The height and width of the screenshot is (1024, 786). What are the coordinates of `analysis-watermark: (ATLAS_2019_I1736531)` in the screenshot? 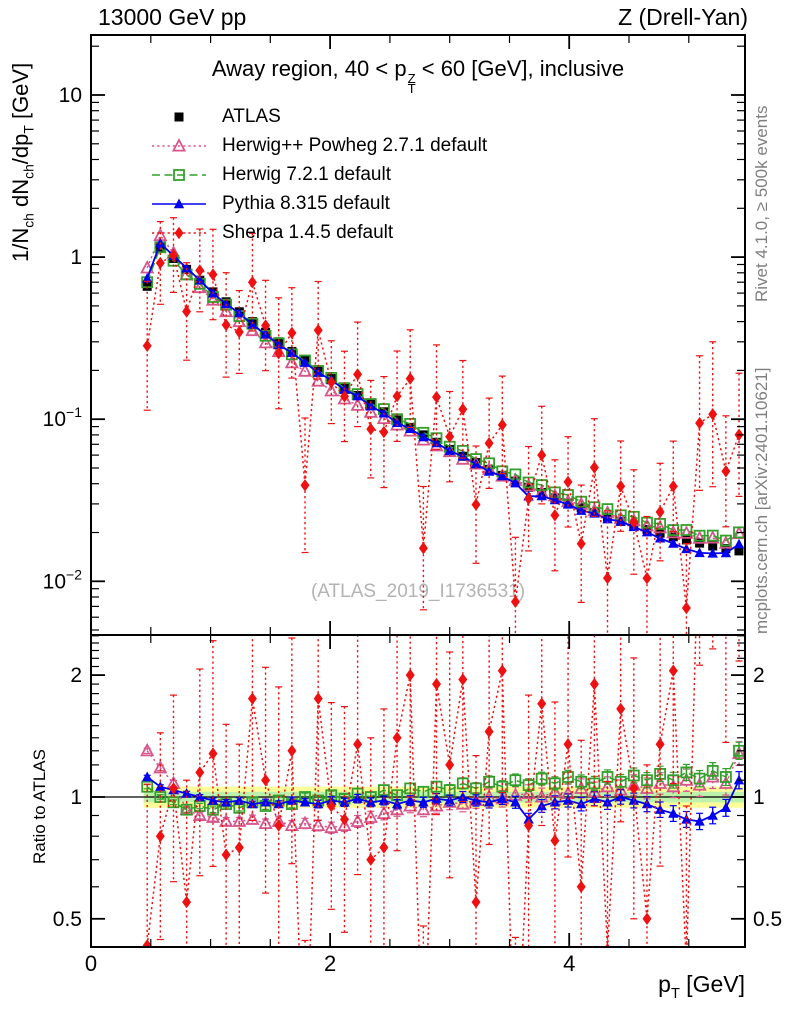 It's located at (418, 591).